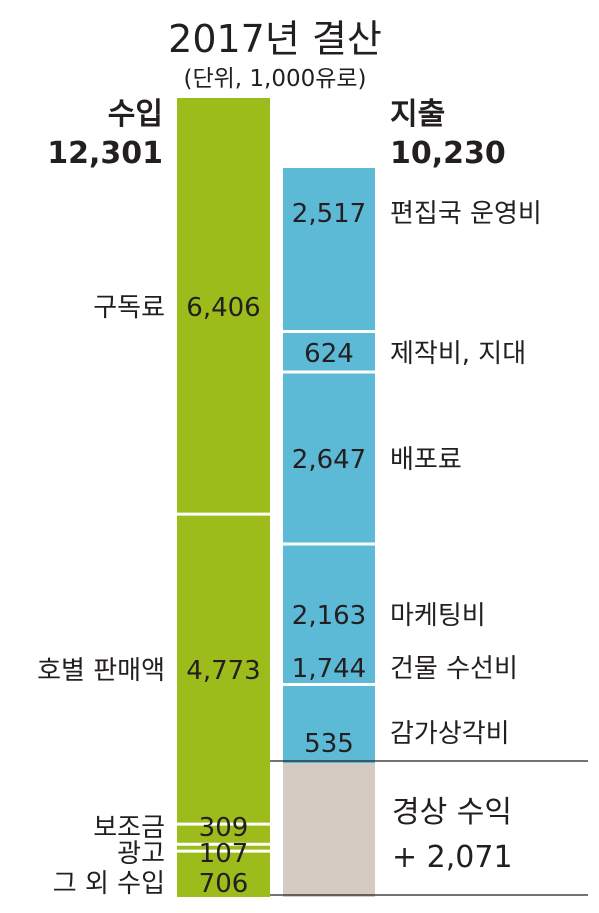 Image resolution: width=599 pixels, height=913 pixels. I want to click on surplus-block: 경상 수익 + 2,071, so click(429, 828).